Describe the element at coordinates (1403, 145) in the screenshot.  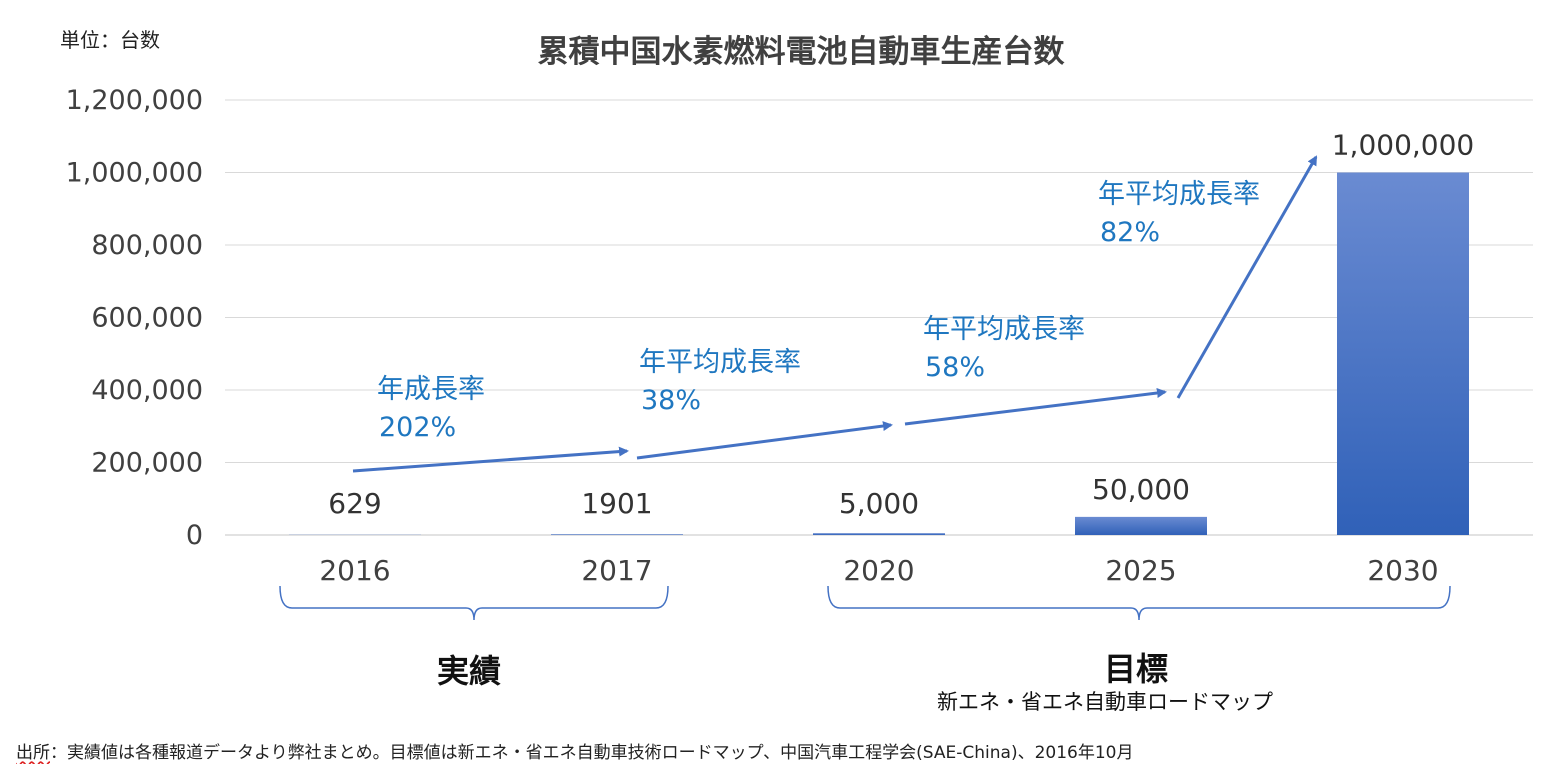
I see `bar-value-label: 1,000,000` at that location.